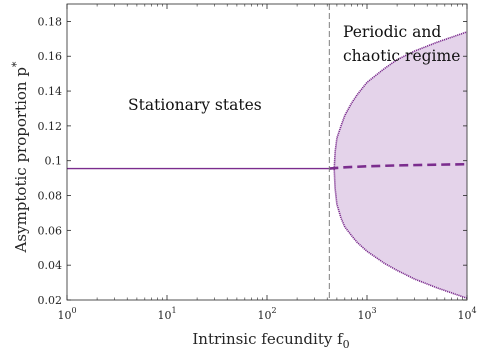 This screenshot has height=353, width=479. Describe the element at coordinates (50, 21) in the screenshot. I see `y-tick-label: 0.18` at that location.